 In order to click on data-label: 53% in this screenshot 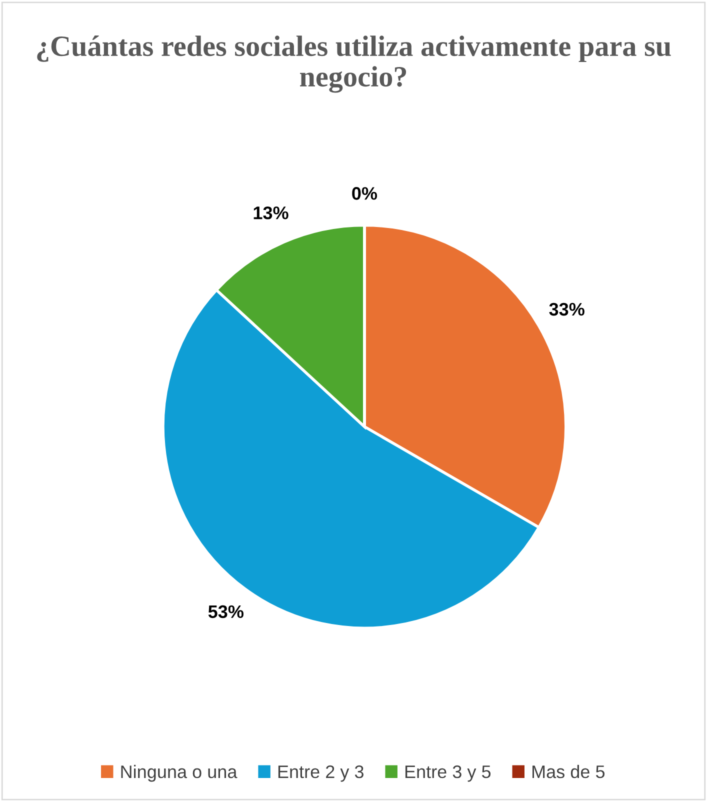, I will do `click(226, 611)`.